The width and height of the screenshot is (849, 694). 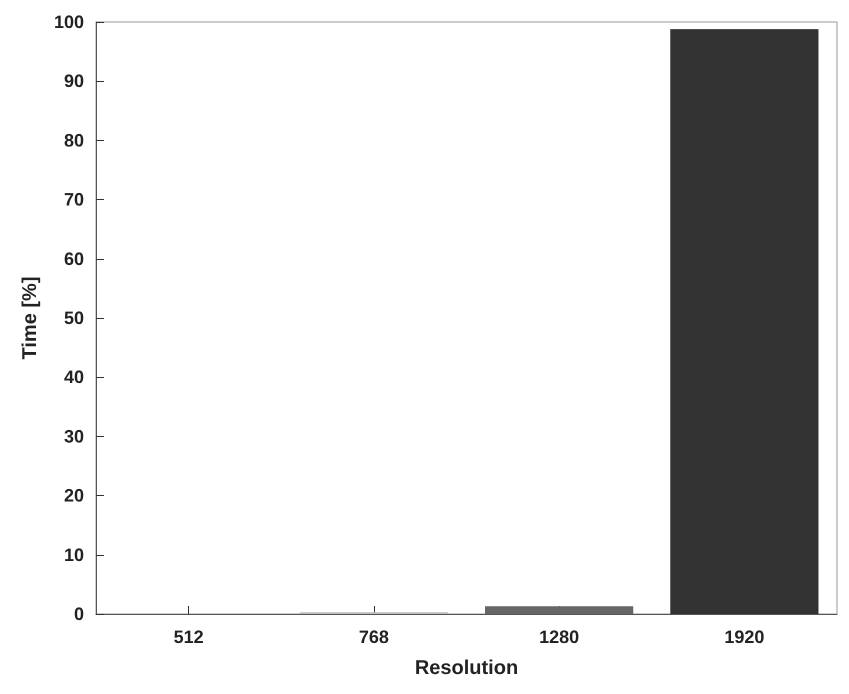 What do you see at coordinates (74, 377) in the screenshot?
I see `y-tick-label: 40` at bounding box center [74, 377].